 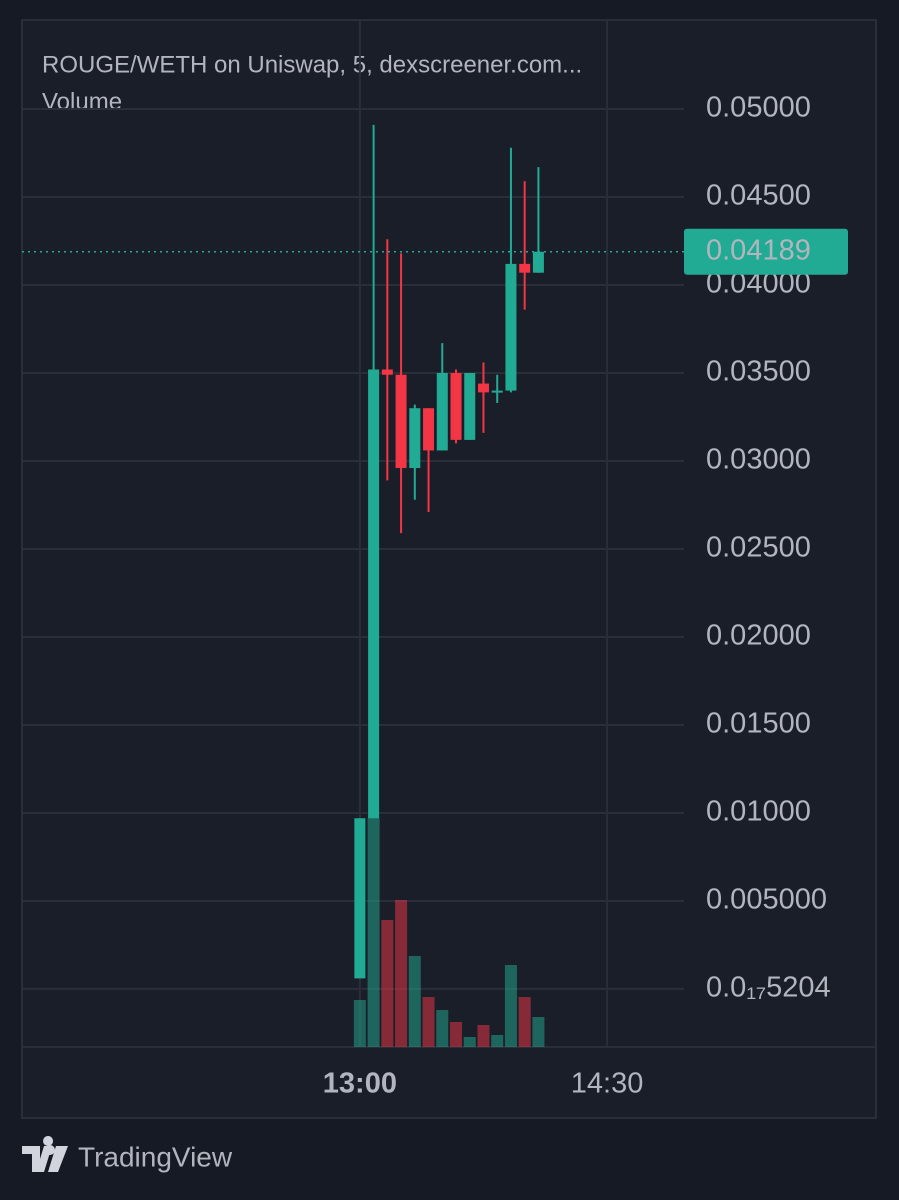 What do you see at coordinates (155, 1156) in the screenshot?
I see `brand-name: TradingView` at bounding box center [155, 1156].